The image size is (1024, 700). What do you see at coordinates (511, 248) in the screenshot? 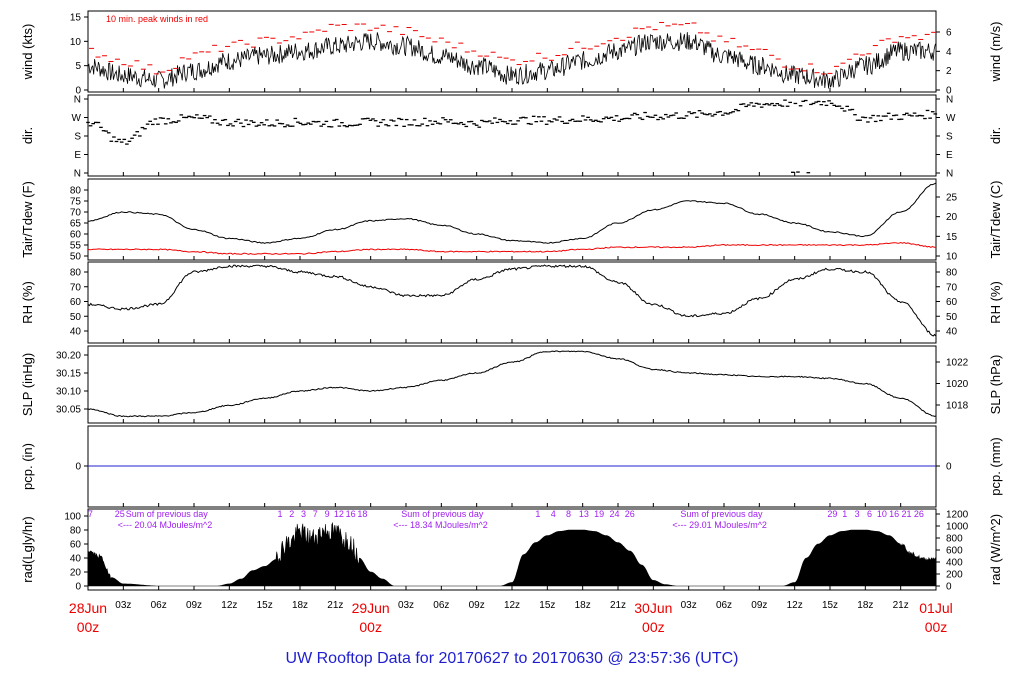
I see `tdew-series` at bounding box center [511, 248].